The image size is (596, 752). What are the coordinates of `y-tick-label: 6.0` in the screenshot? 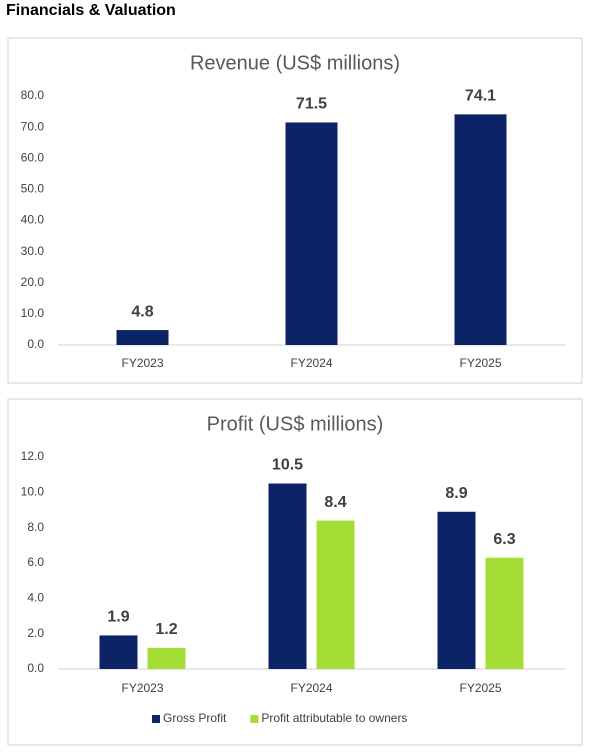 It's located at (35, 562).